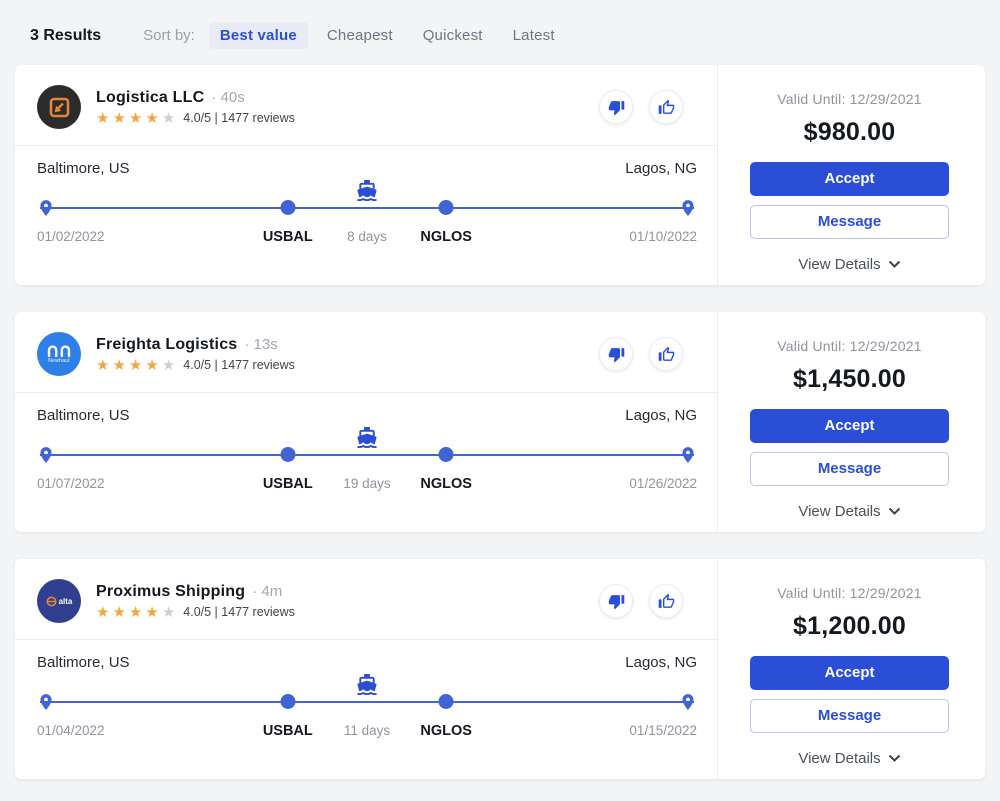 Image resolution: width=1000 pixels, height=801 pixels. I want to click on carrier-logo: Newhaul, so click(59, 354).